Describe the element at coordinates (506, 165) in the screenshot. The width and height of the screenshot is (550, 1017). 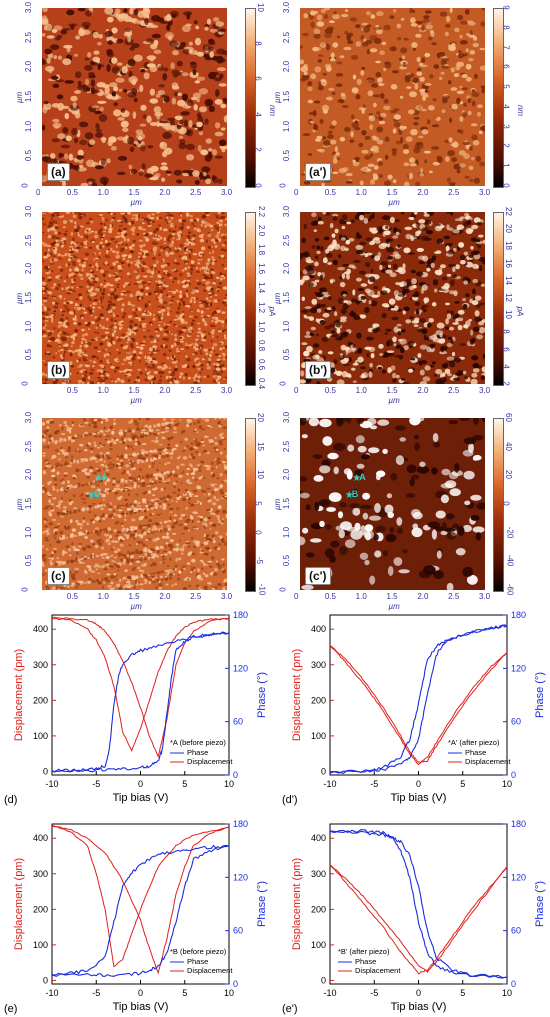
I see `colorbar-tick: 1` at that location.